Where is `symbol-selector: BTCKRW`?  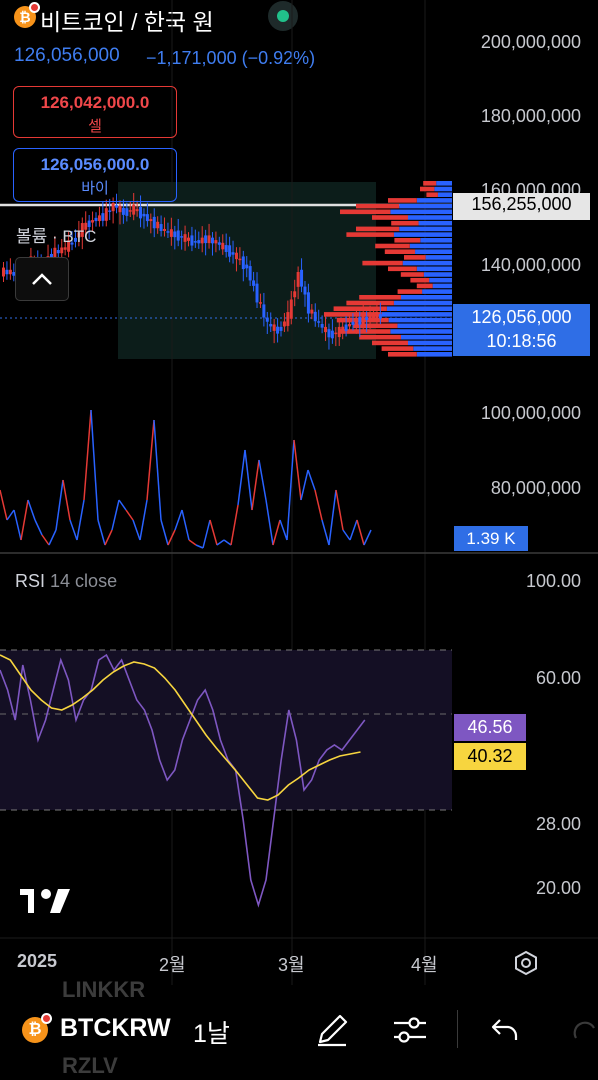
symbol-selector: BTCKRW is located at coordinates (115, 1028).